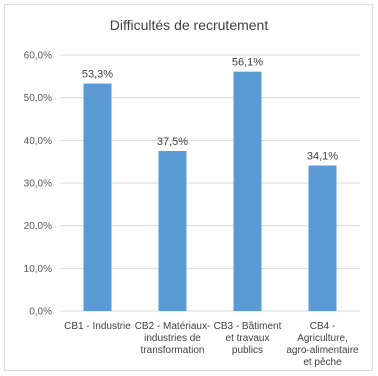  I want to click on y-tick-label: 10,0%, so click(38, 269).